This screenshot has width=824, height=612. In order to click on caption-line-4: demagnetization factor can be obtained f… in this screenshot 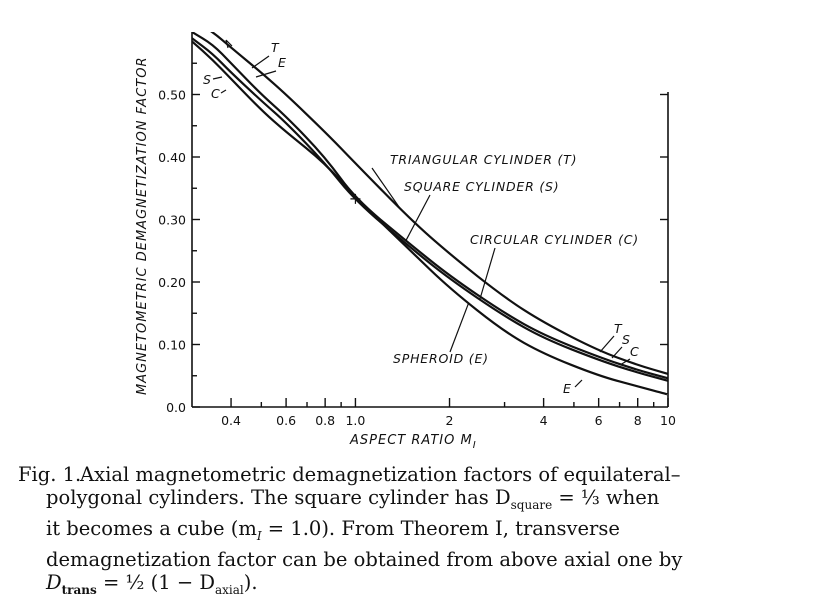, I will do `click(364, 559)`.